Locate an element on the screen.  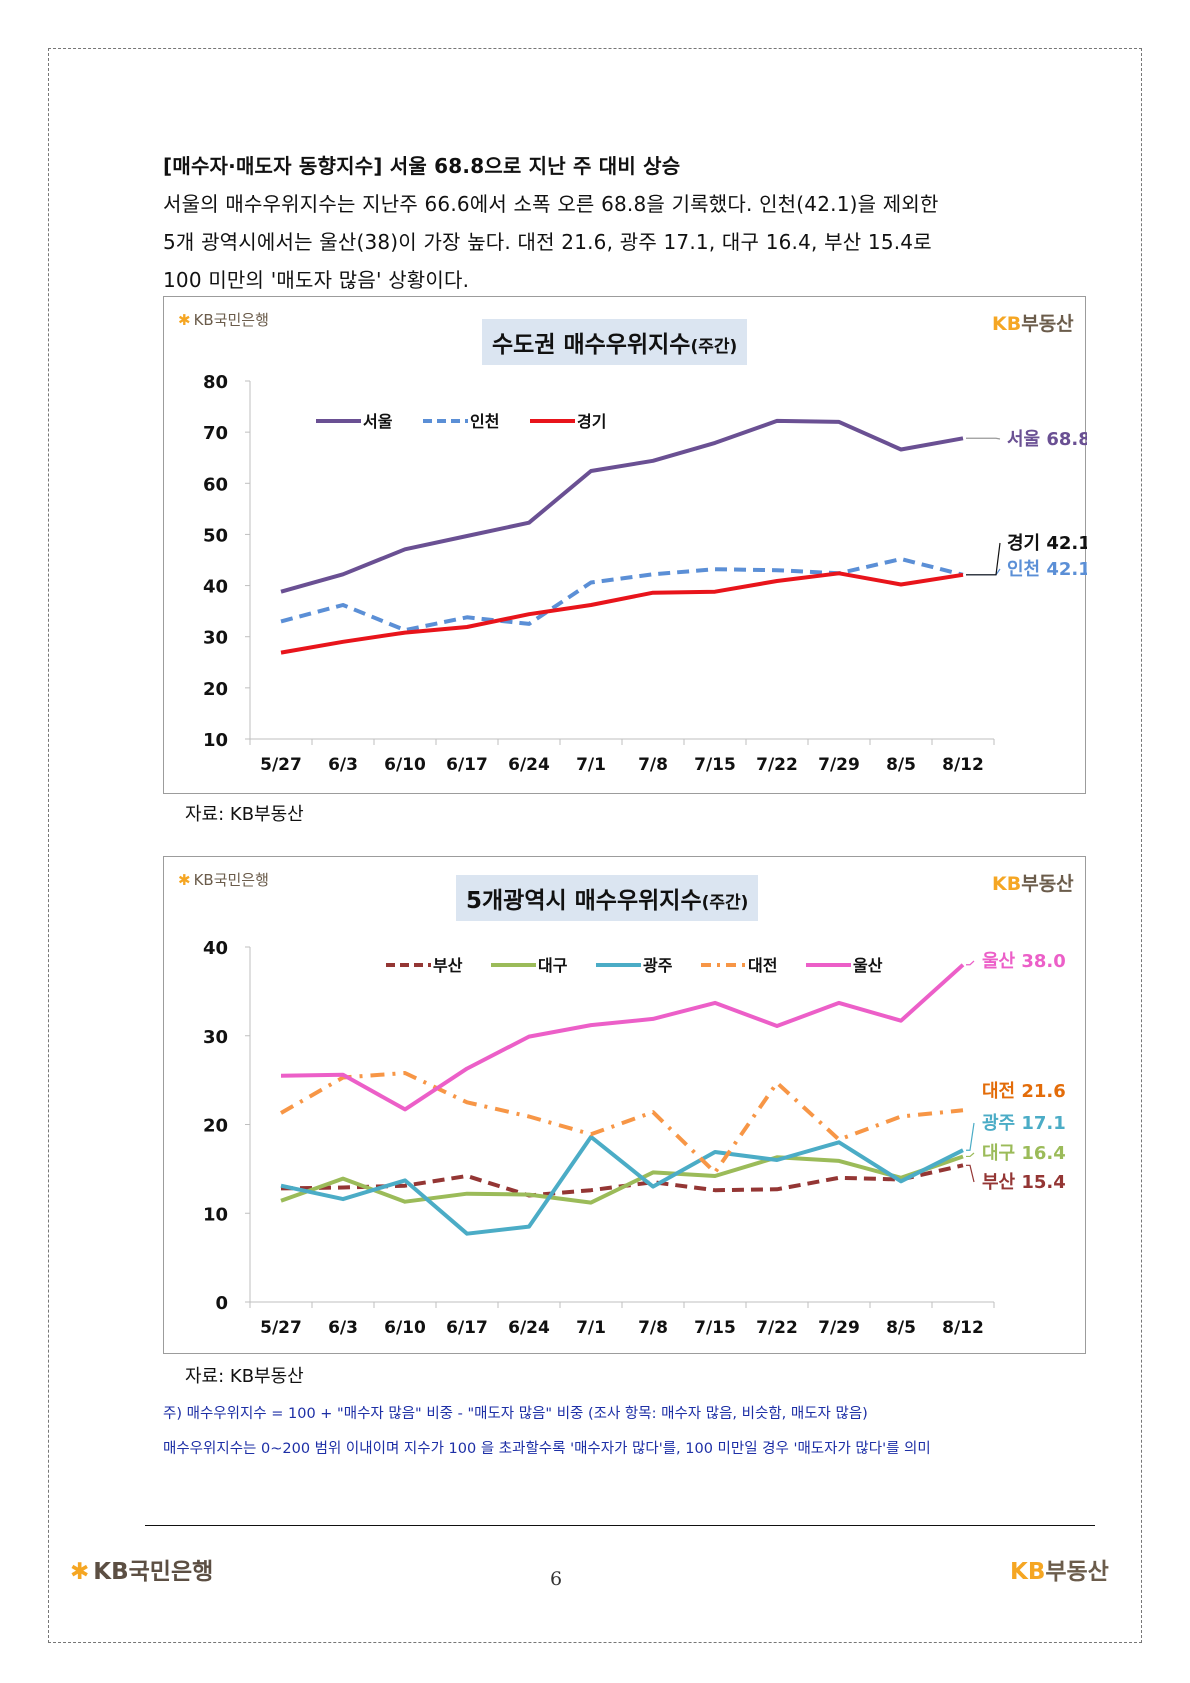
legend-label-울산: 울산 is located at coordinates (868, 965).